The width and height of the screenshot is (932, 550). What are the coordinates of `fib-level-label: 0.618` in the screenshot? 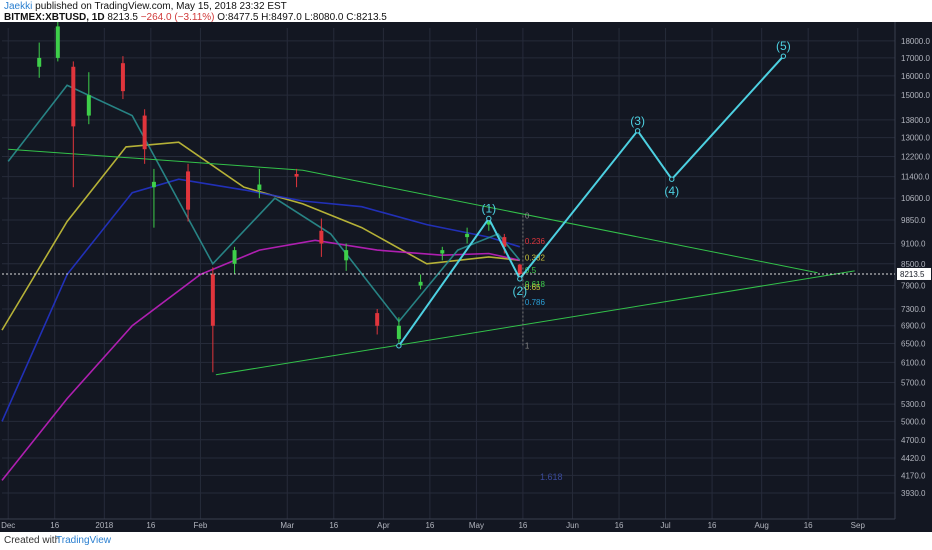 It's located at (535, 284).